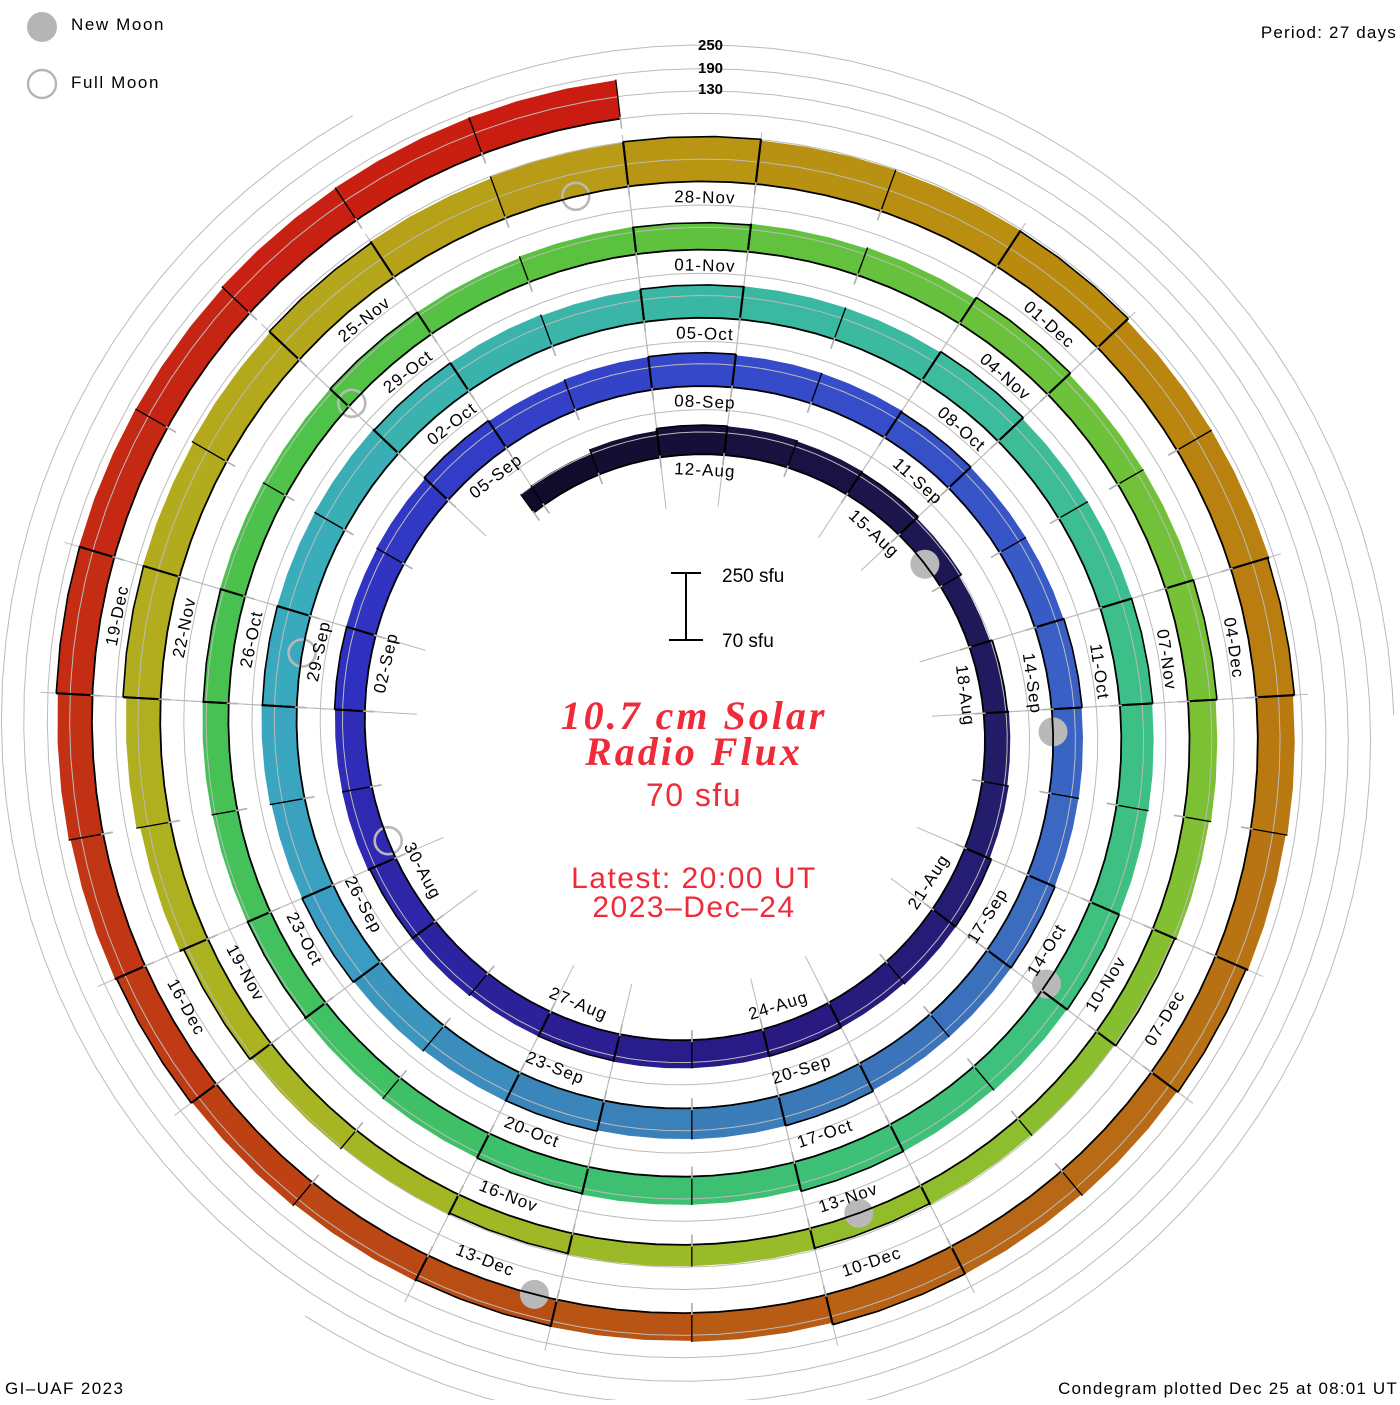  Describe the element at coordinates (694, 715) in the screenshot. I see `svg-text: 10.7 cm Solar` at that location.